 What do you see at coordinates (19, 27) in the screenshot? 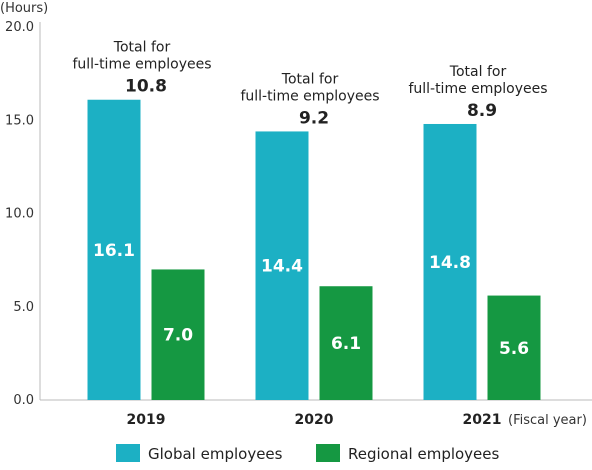
I see `y-tick-label: 20.0` at bounding box center [19, 27].